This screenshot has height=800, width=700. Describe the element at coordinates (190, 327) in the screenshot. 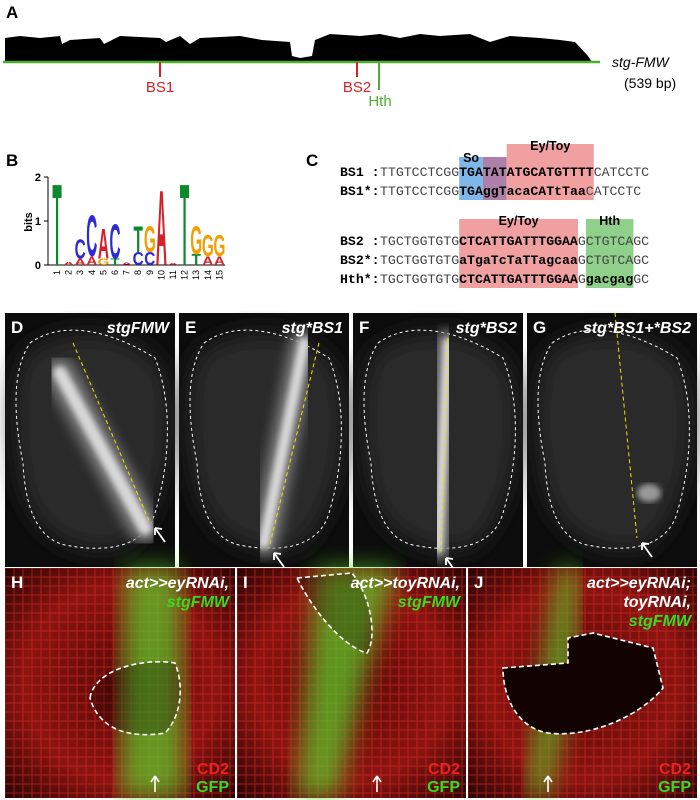

I see `panel-label: E` at that location.